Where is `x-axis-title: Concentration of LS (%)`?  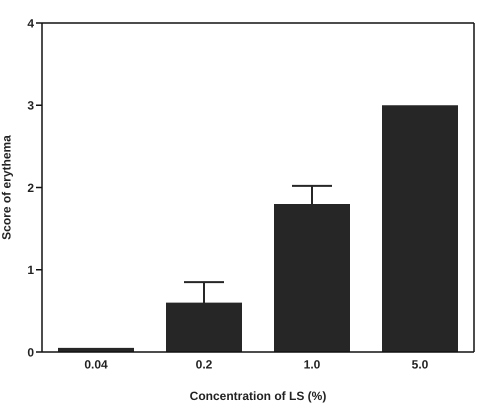 x-axis-title: Concentration of LS (%) is located at coordinates (258, 396).